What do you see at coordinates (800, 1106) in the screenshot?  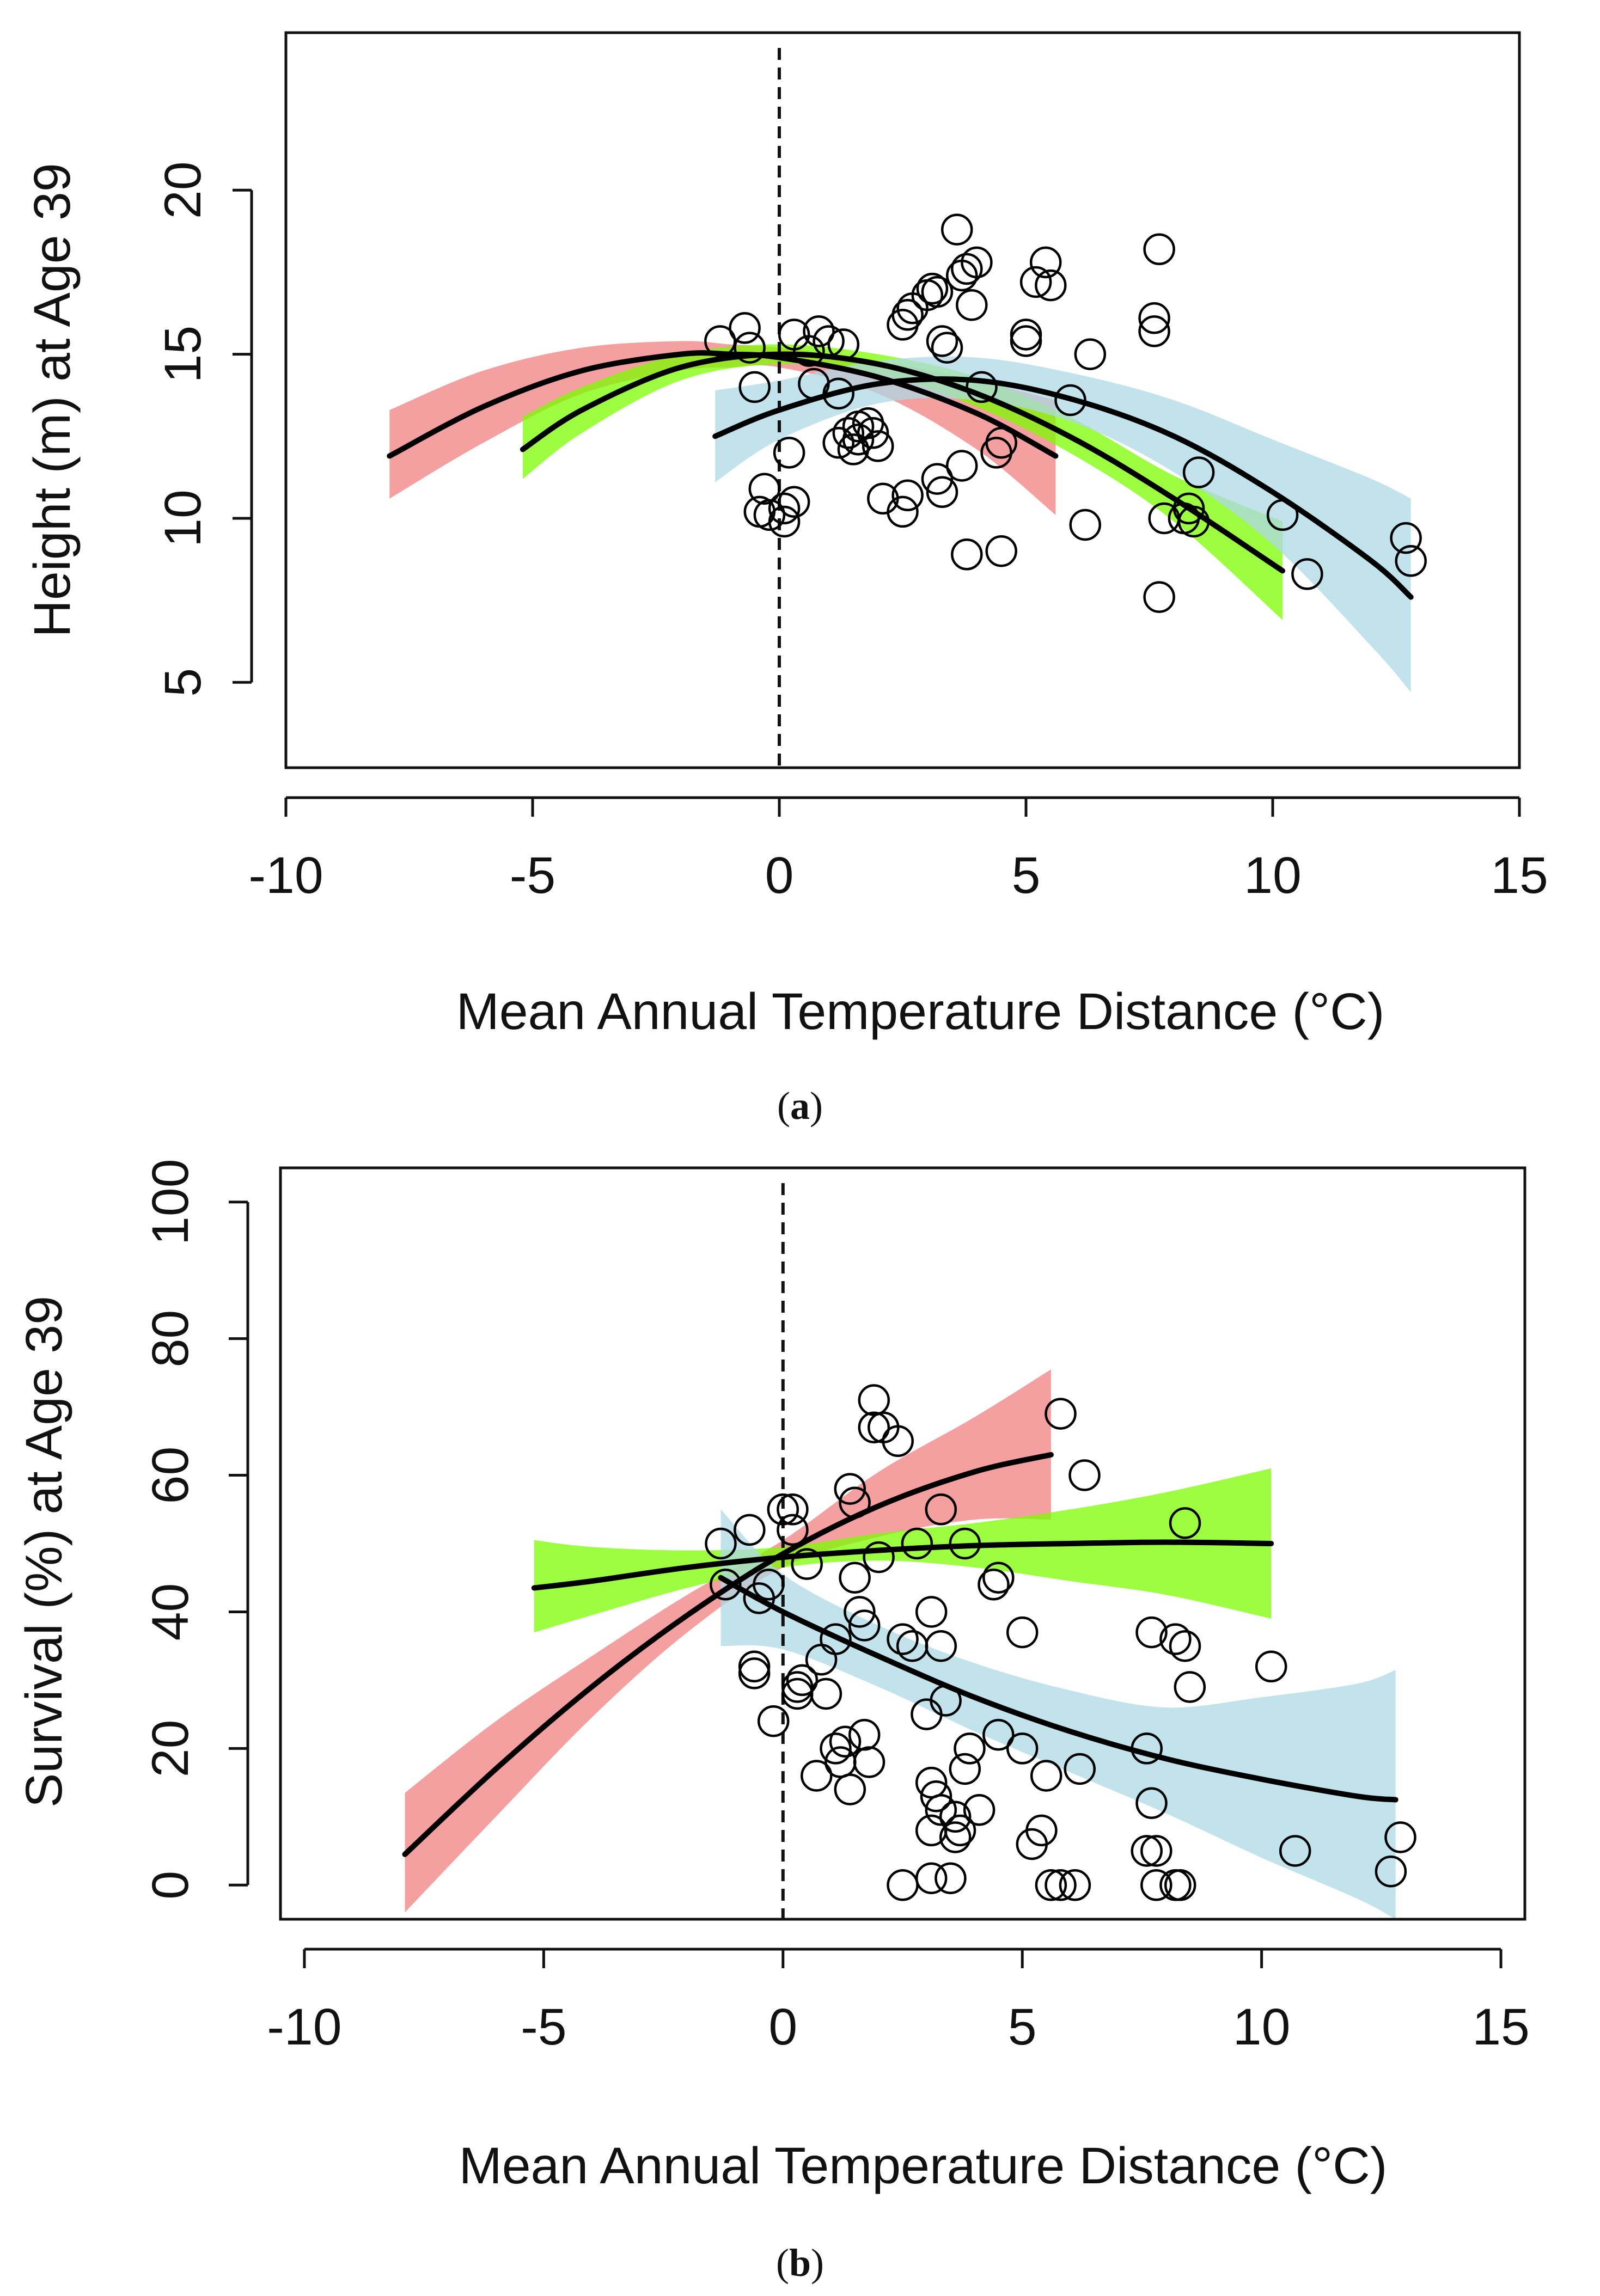 I see `panel-a-label: (a)` at bounding box center [800, 1106].